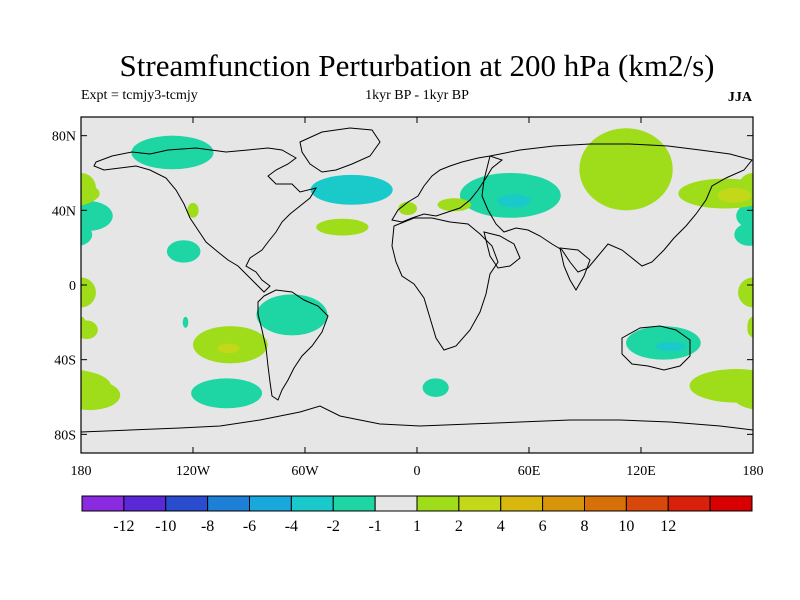  What do you see at coordinates (333, 526) in the screenshot?
I see `colorbar-label: -2` at bounding box center [333, 526].